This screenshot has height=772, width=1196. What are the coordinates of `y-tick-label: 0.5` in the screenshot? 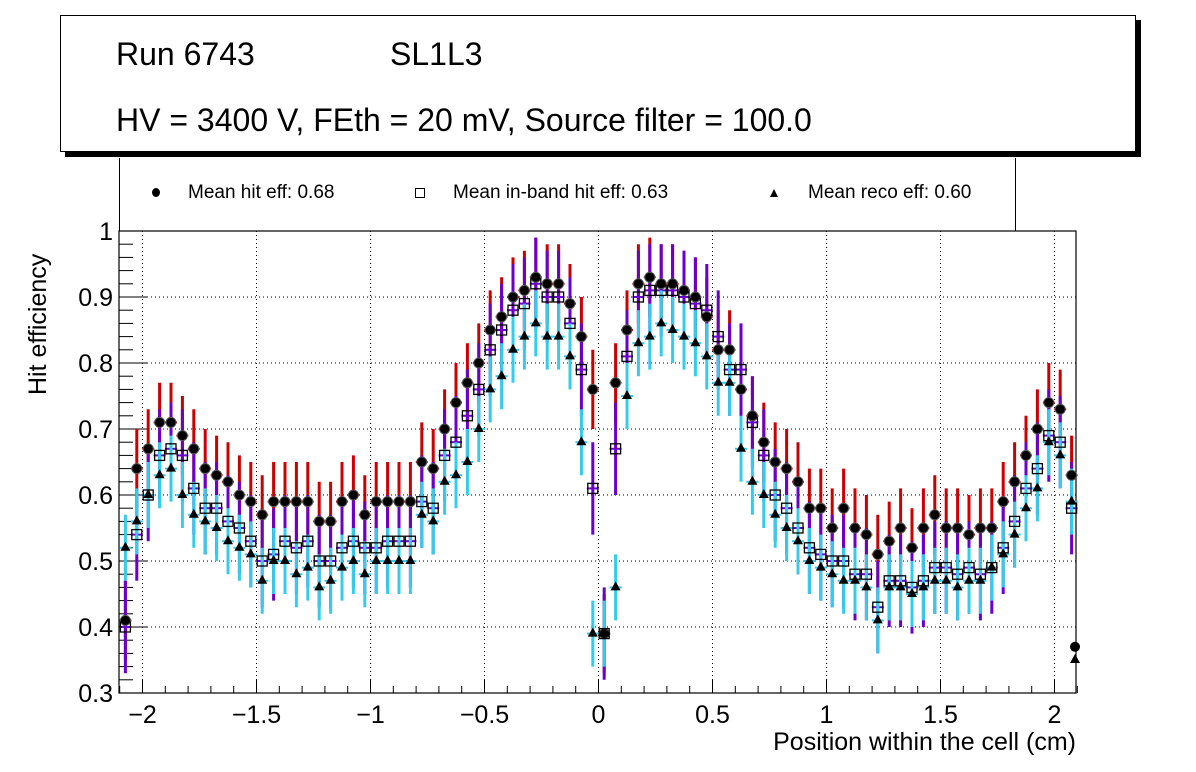 It's located at (95, 562).